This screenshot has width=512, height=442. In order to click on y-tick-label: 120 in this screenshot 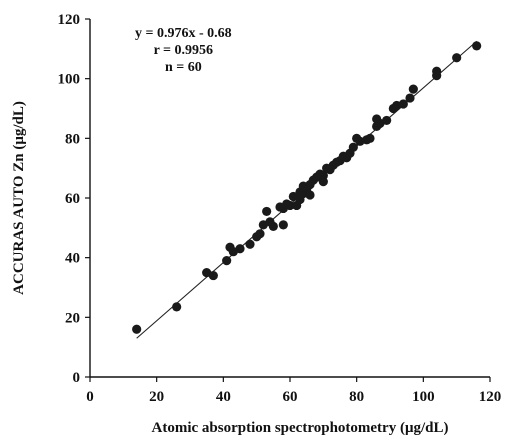, I will do `click(69, 20)`.